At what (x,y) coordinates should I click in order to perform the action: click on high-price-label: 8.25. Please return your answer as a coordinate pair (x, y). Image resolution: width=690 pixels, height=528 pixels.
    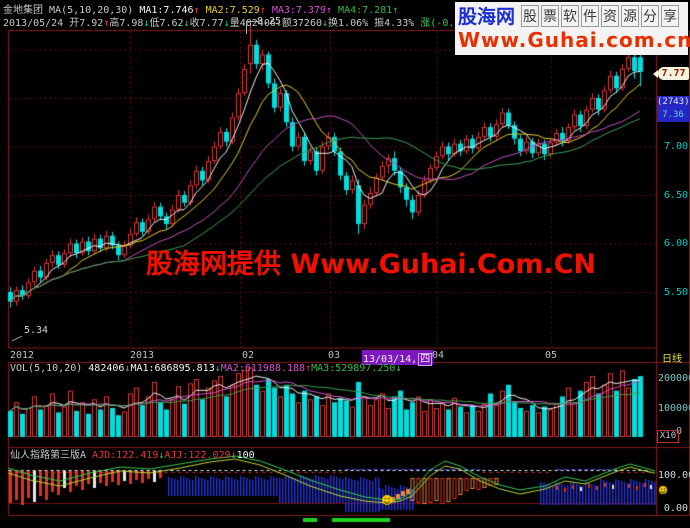
    Looking at the image, I should click on (269, 21).